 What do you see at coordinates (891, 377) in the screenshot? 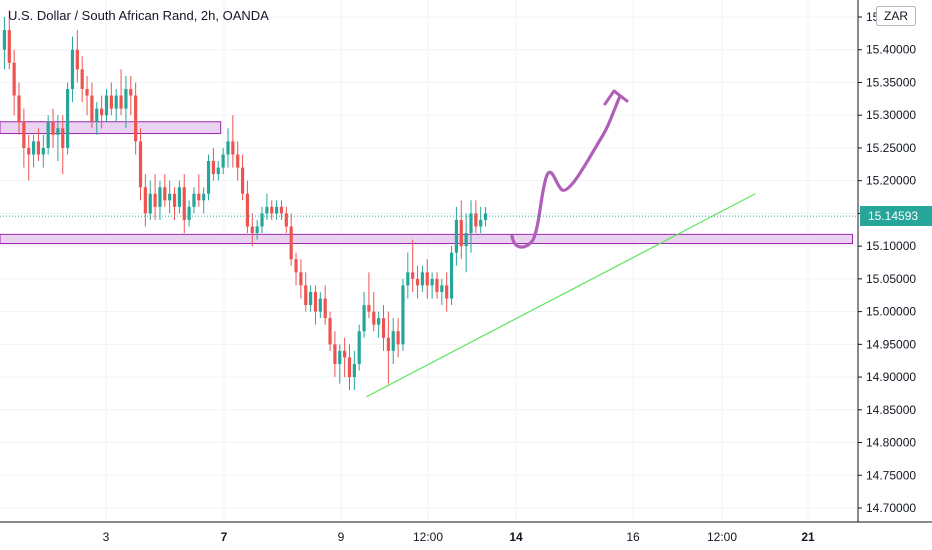
I see `price-tick-label: 14.90000` at bounding box center [891, 377].